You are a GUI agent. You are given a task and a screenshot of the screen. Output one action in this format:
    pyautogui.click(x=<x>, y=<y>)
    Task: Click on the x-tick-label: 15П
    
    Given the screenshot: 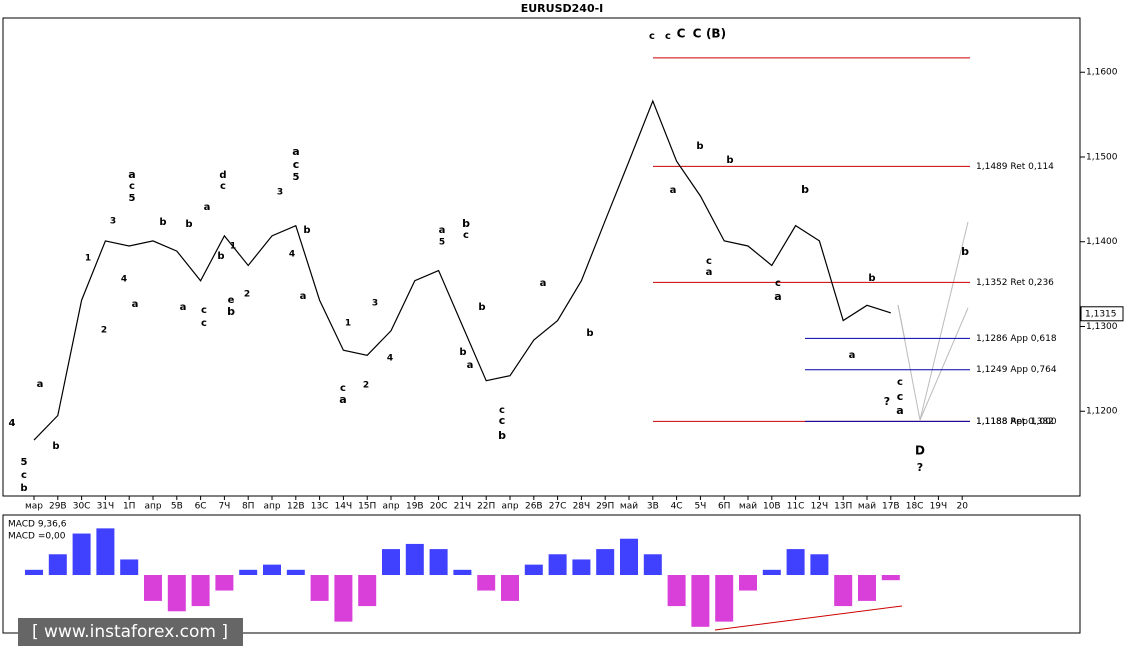 What is the action you would take?
    pyautogui.click(x=367, y=507)
    